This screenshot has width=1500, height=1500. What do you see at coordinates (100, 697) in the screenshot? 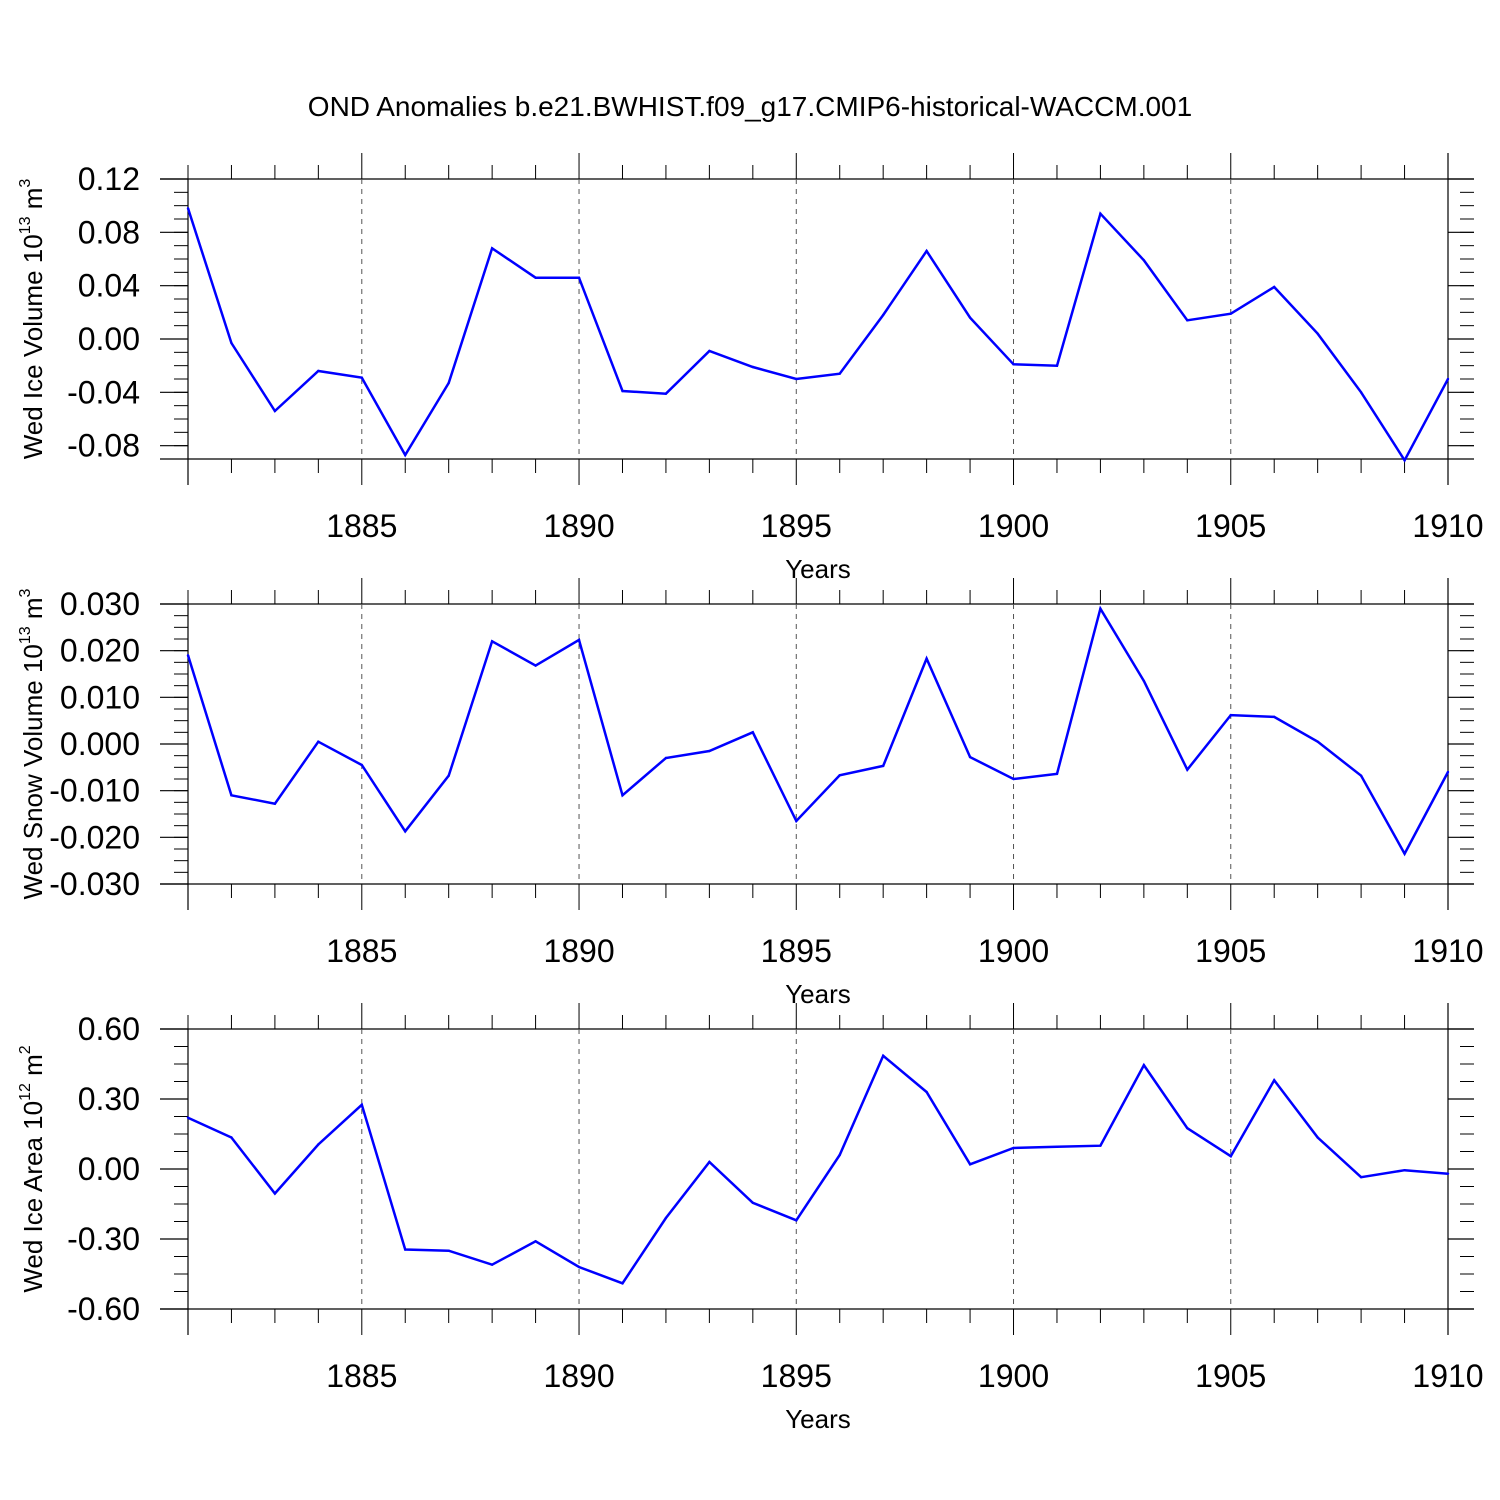
I see `y-tick-label: 0.010` at bounding box center [100, 697].